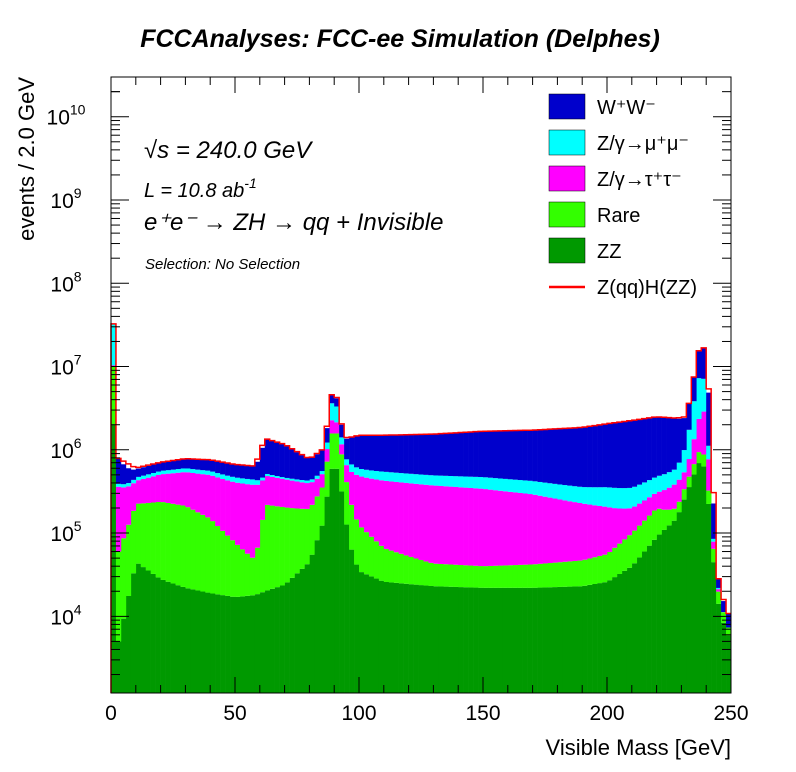 Image resolution: width=796 pixels, height=772 pixels. What do you see at coordinates (358, 713) in the screenshot?
I see `x-tick-label: 100` at bounding box center [358, 713].